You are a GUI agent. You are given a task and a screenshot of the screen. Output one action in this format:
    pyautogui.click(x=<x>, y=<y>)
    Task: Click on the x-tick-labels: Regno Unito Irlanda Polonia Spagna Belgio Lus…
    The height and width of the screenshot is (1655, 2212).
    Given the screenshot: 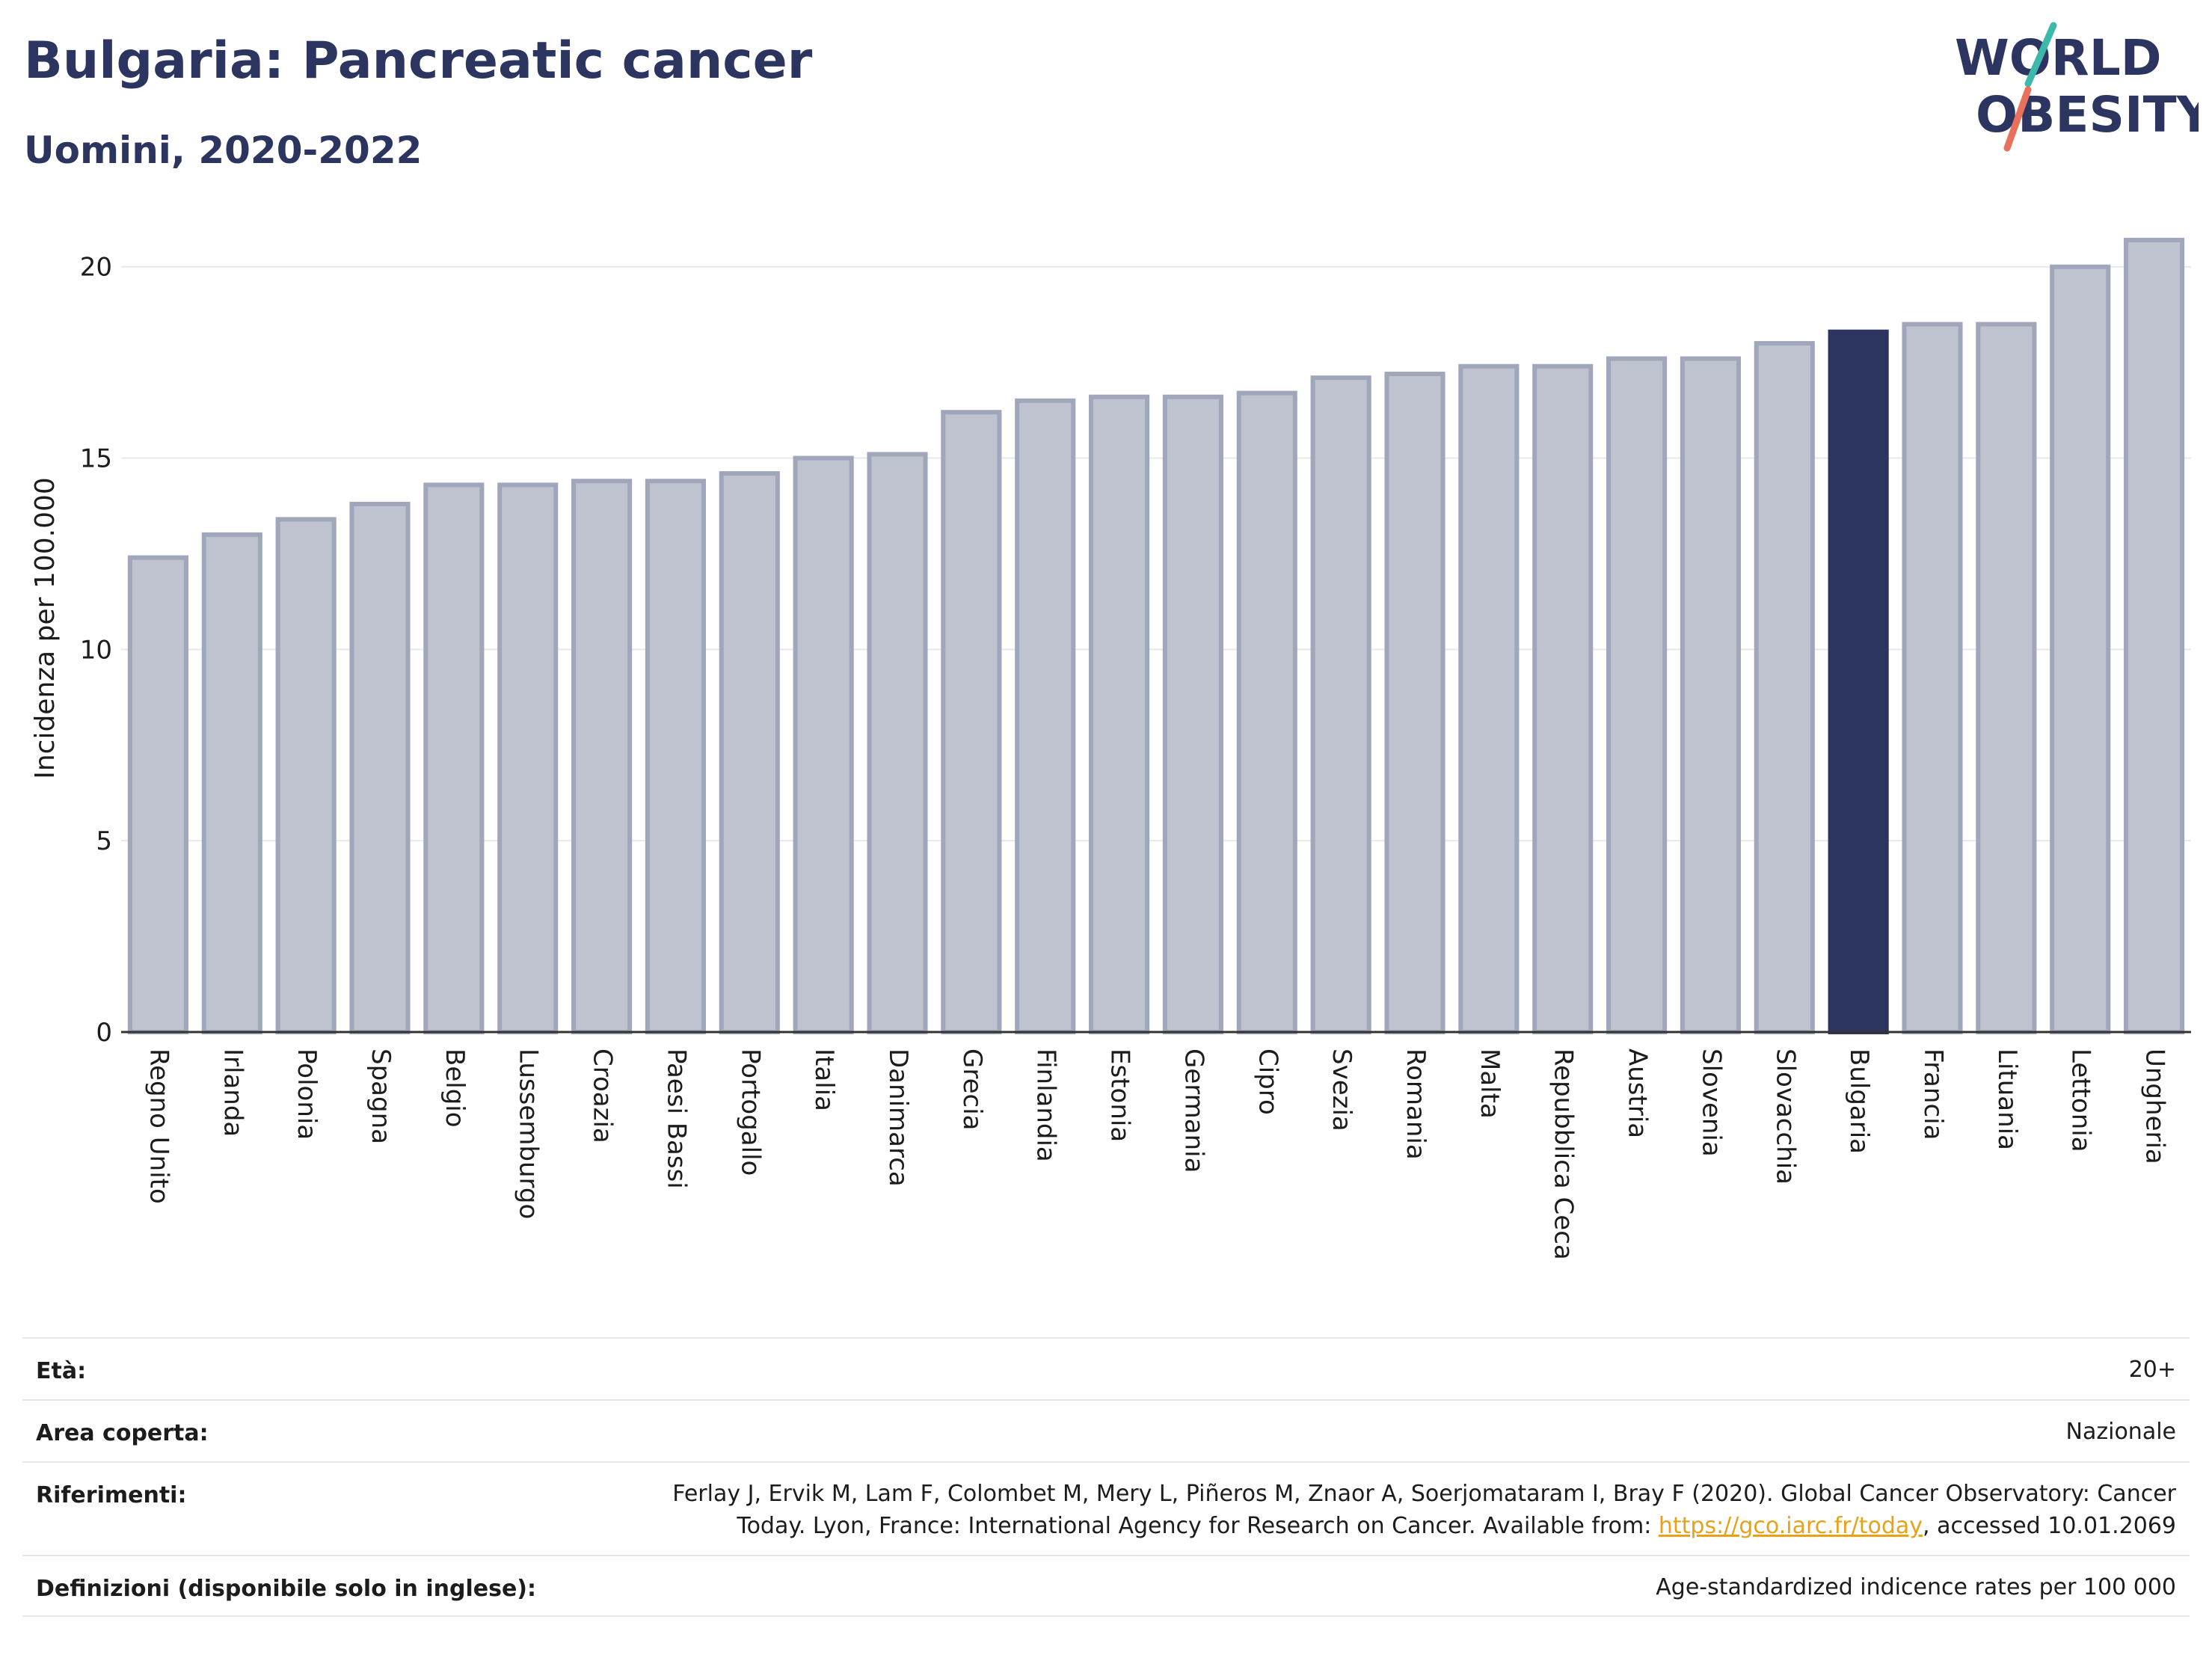 What is the action you would take?
    pyautogui.click(x=1156, y=1154)
    